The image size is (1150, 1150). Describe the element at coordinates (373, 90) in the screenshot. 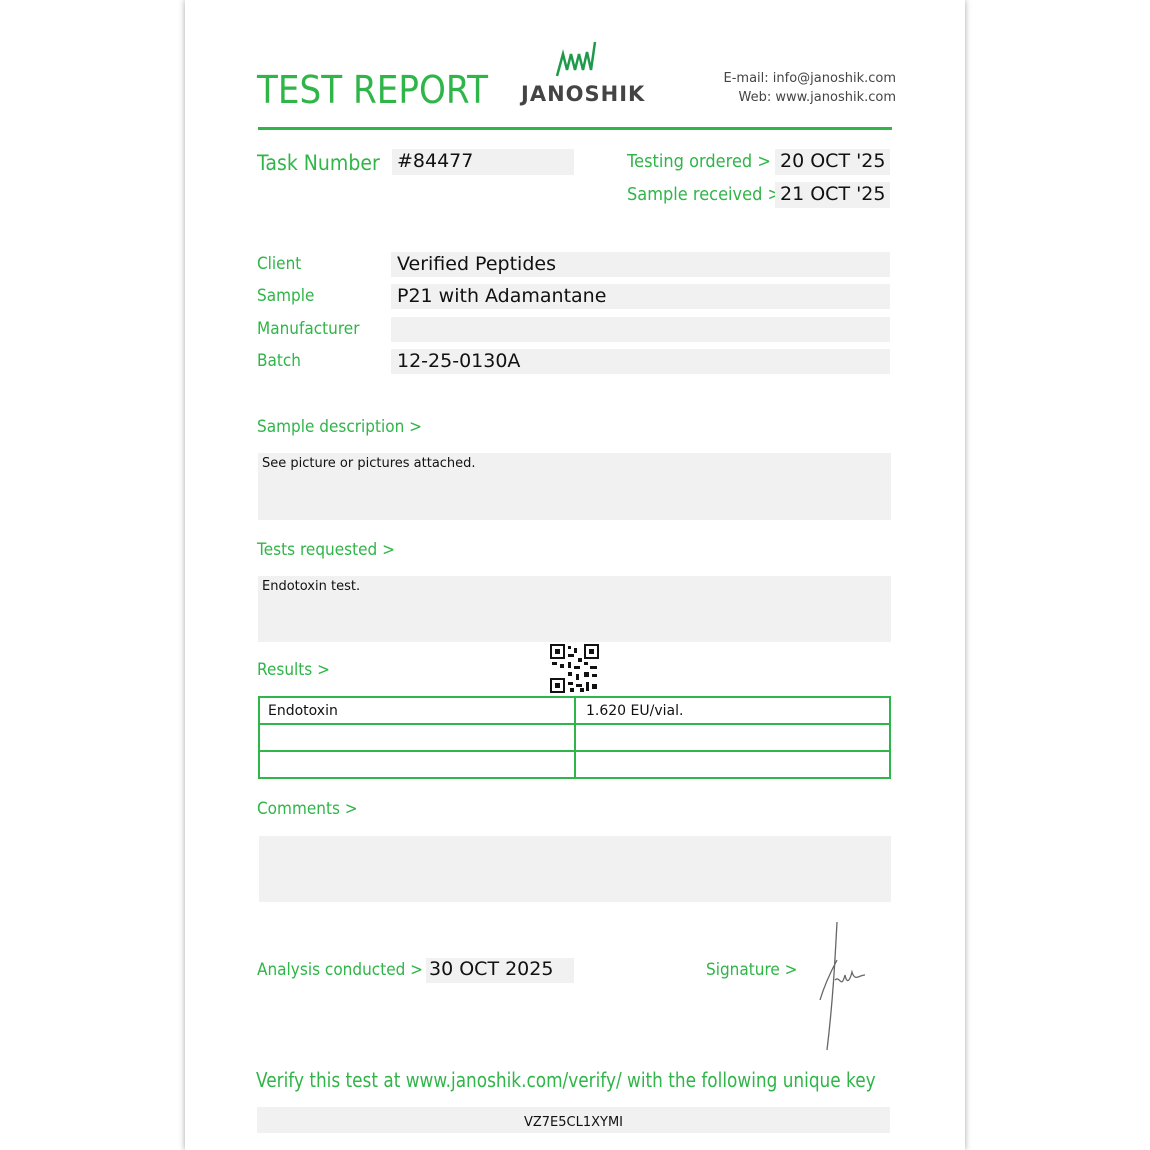

I see `page-title: TEST REPORT` at that location.